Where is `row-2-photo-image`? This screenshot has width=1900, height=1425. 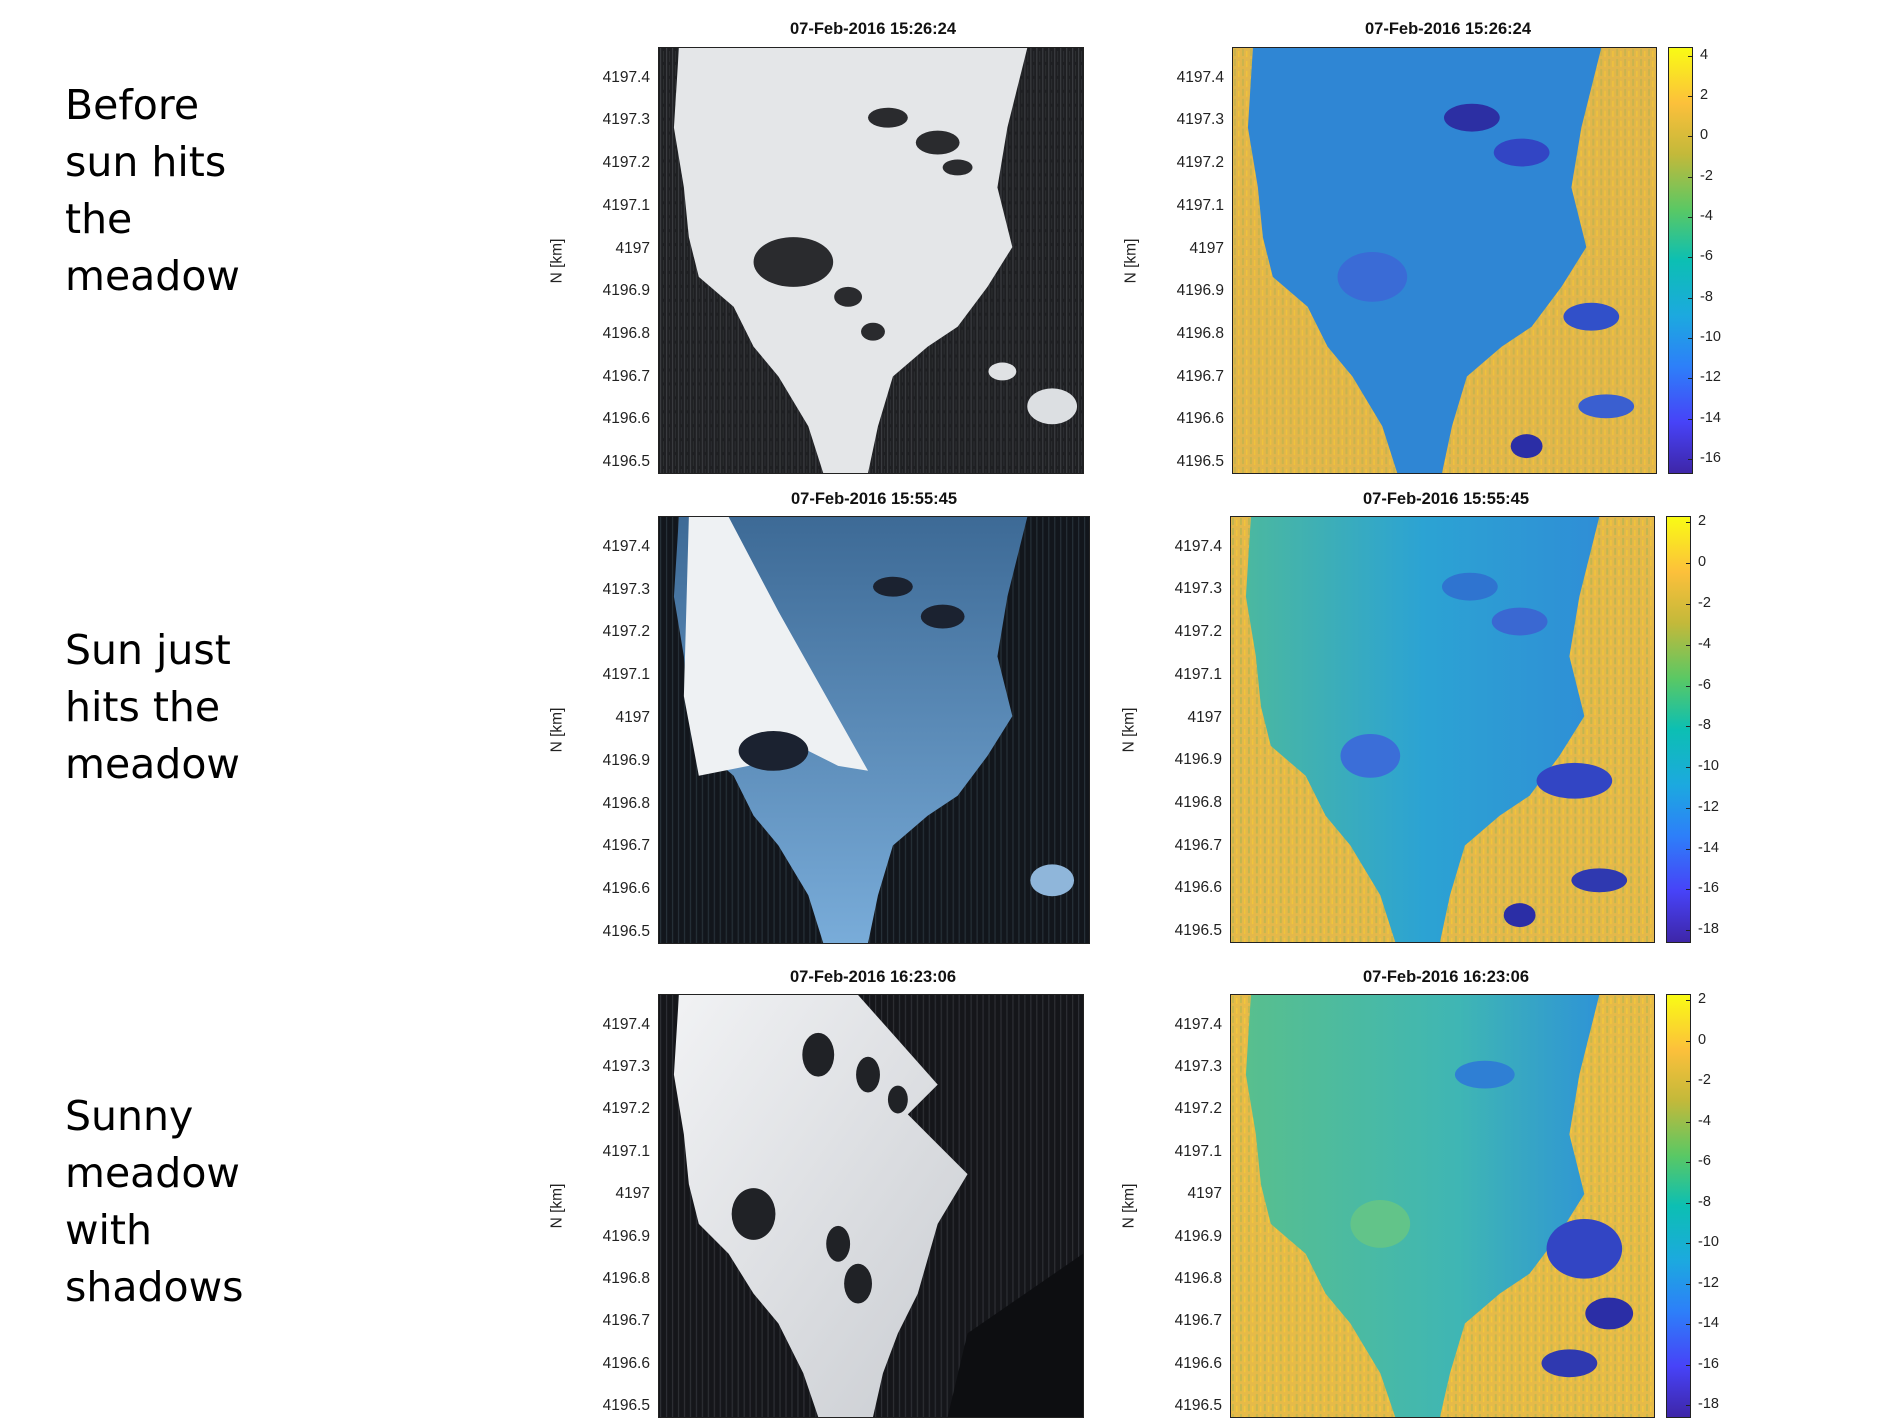 row-2-photo-image is located at coordinates (874, 730).